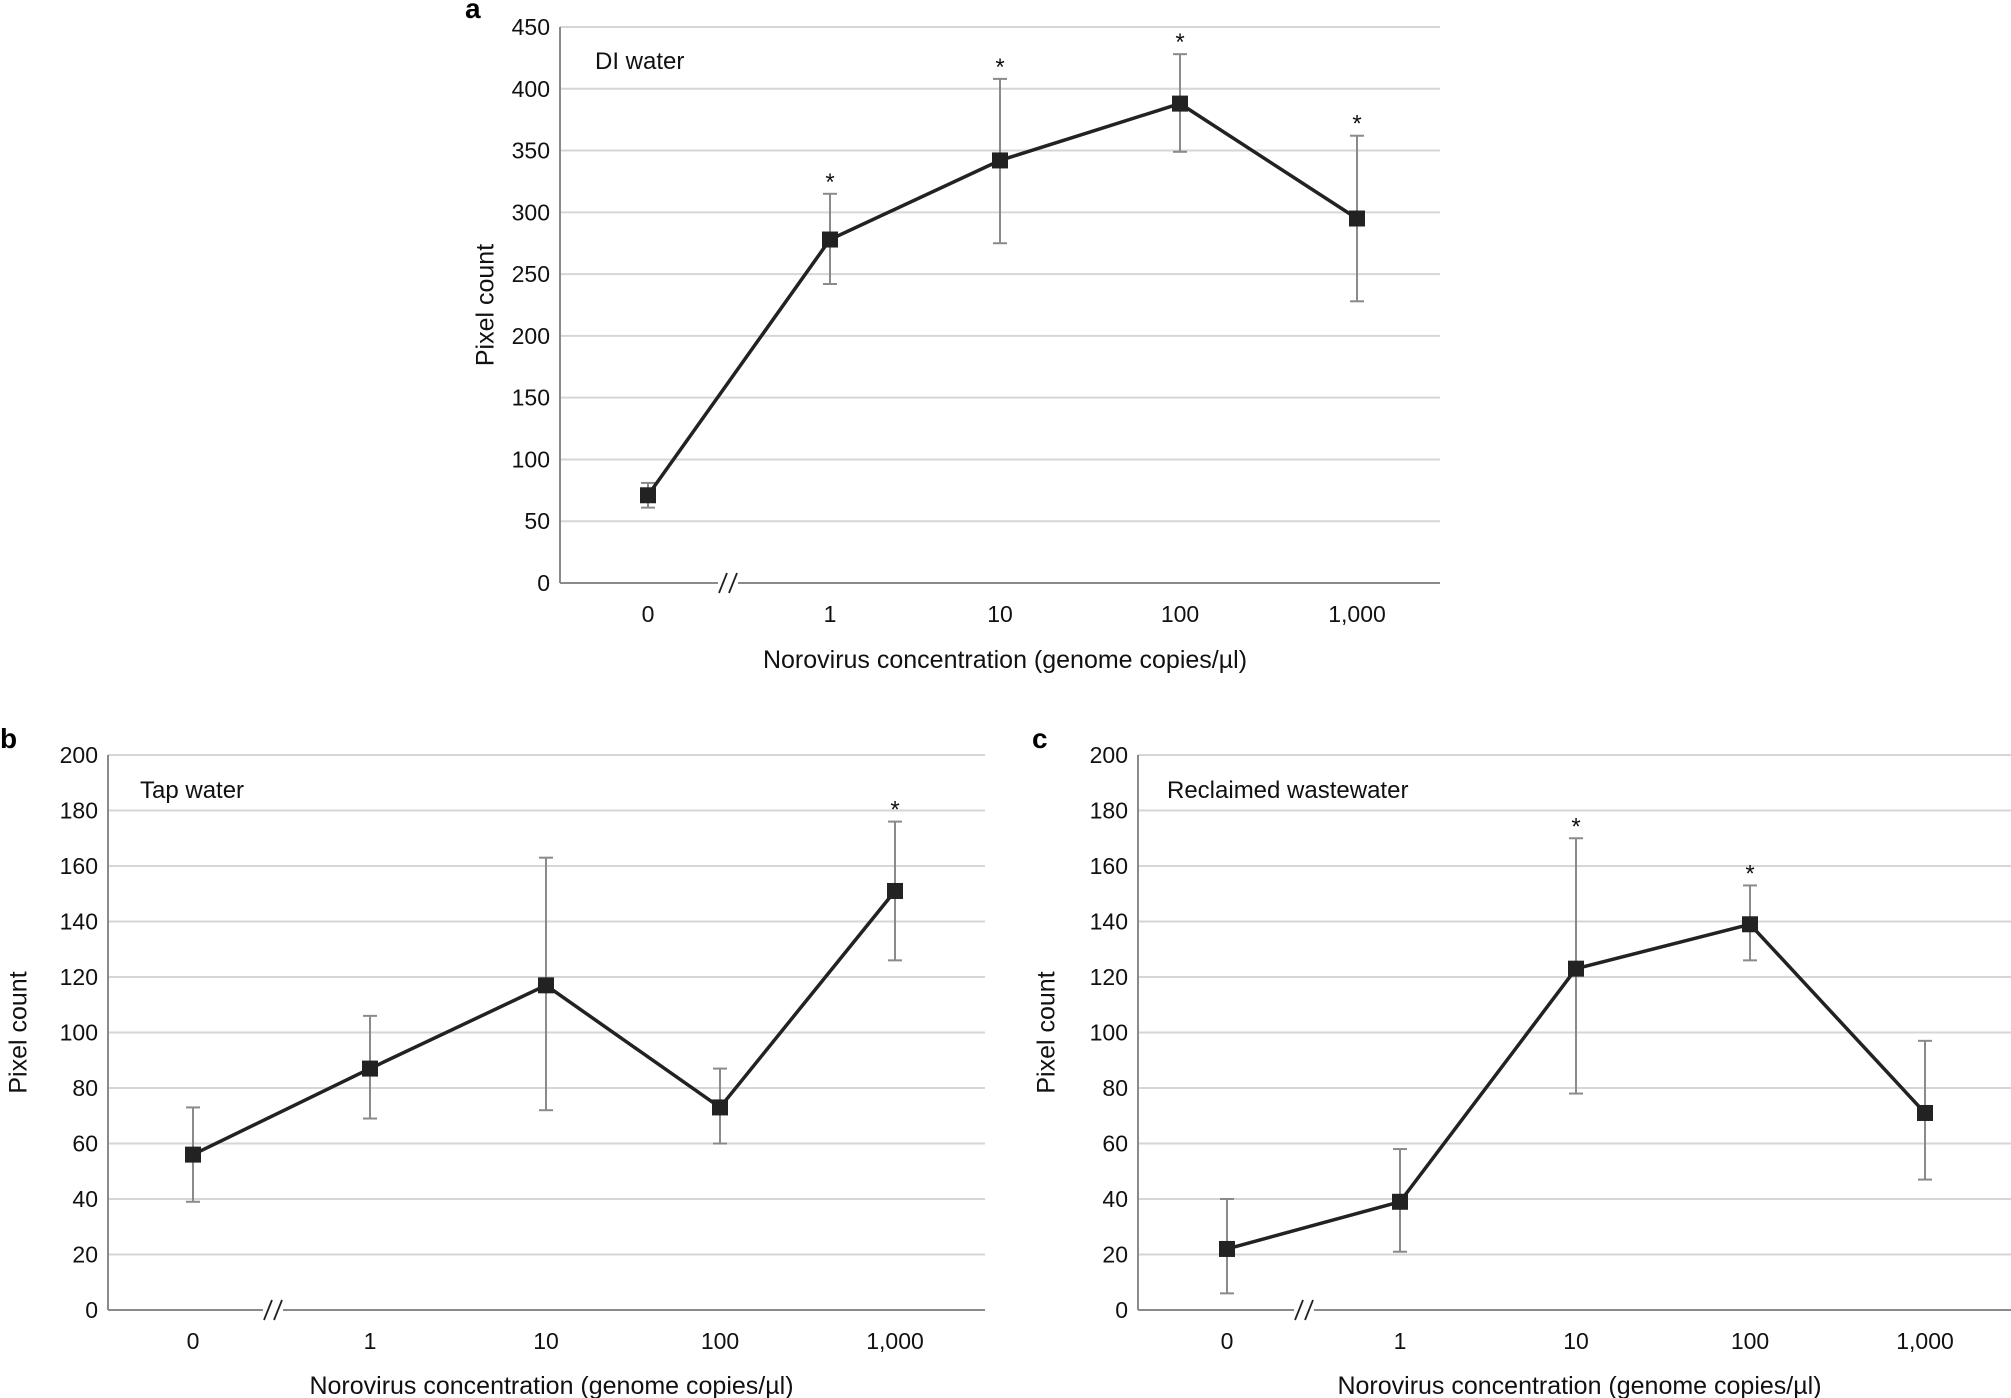 This screenshot has width=2011, height=1398. I want to click on panel-letter: b, so click(8, 738).